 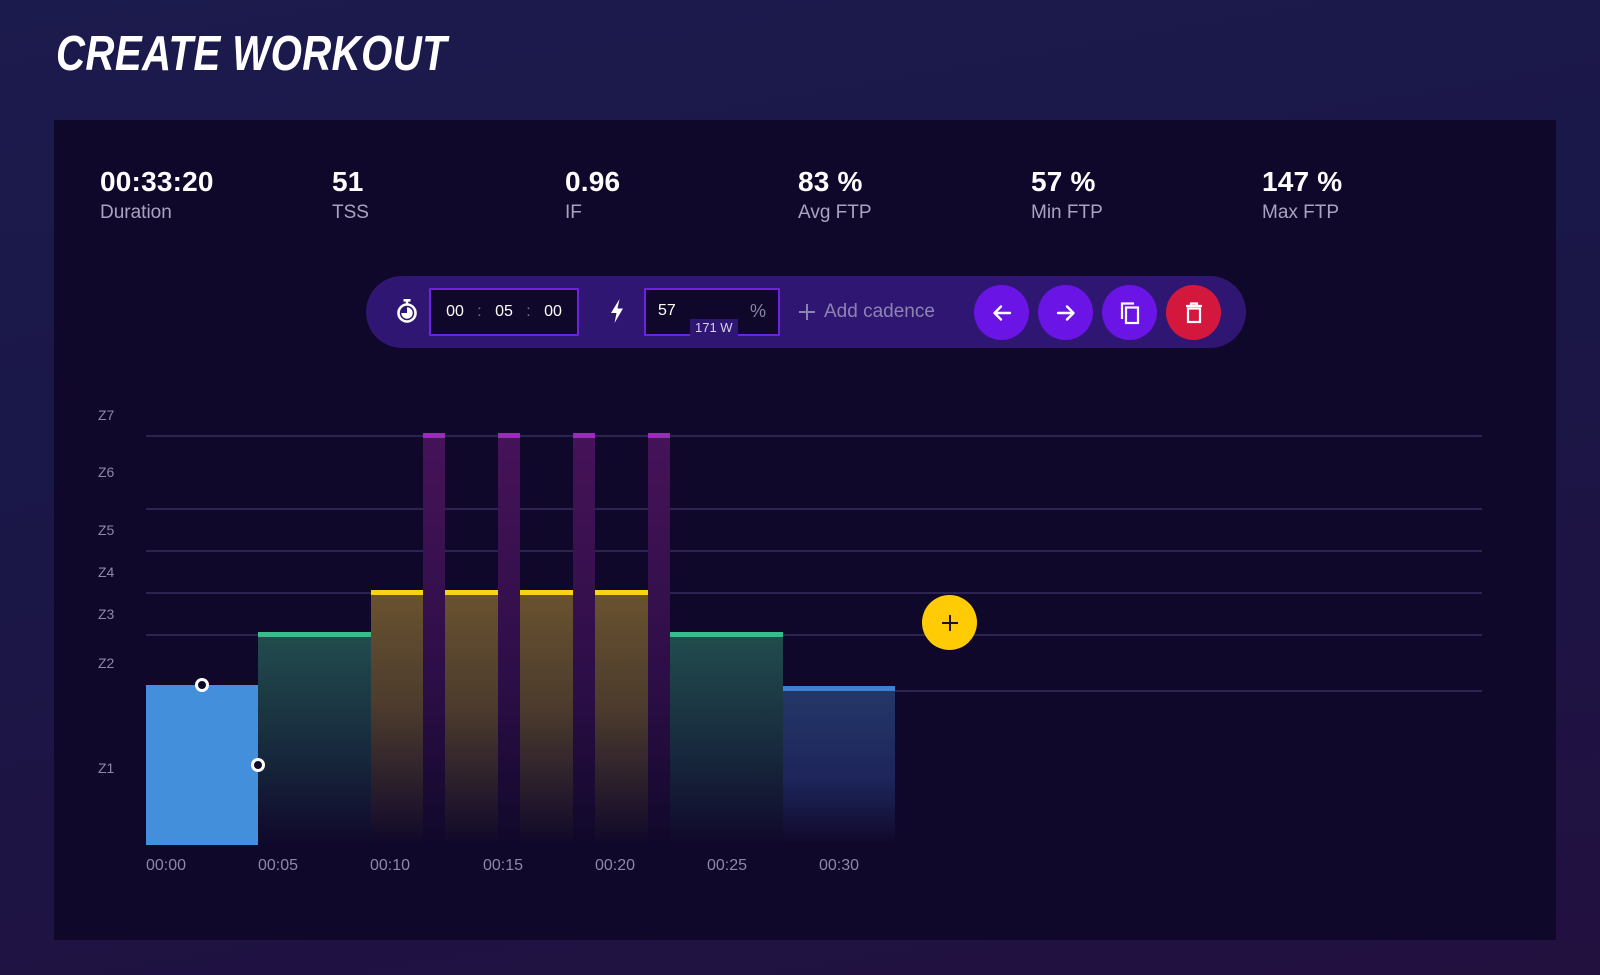 What do you see at coordinates (553, 311) in the screenshot?
I see `duration-seconds: 00` at bounding box center [553, 311].